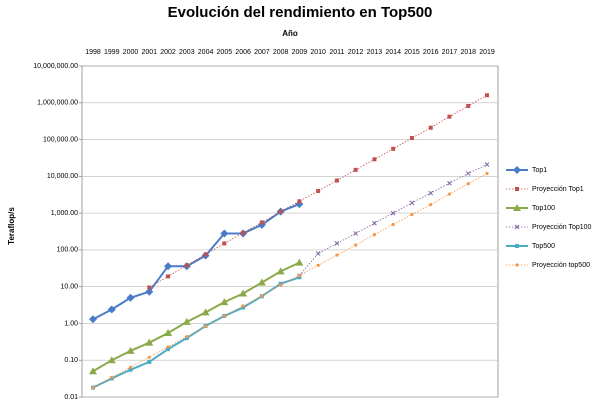 This screenshot has width=600, height=403. What do you see at coordinates (57, 103) in the screenshot?
I see `y-tick-label: 1,000,000.00` at bounding box center [57, 103].